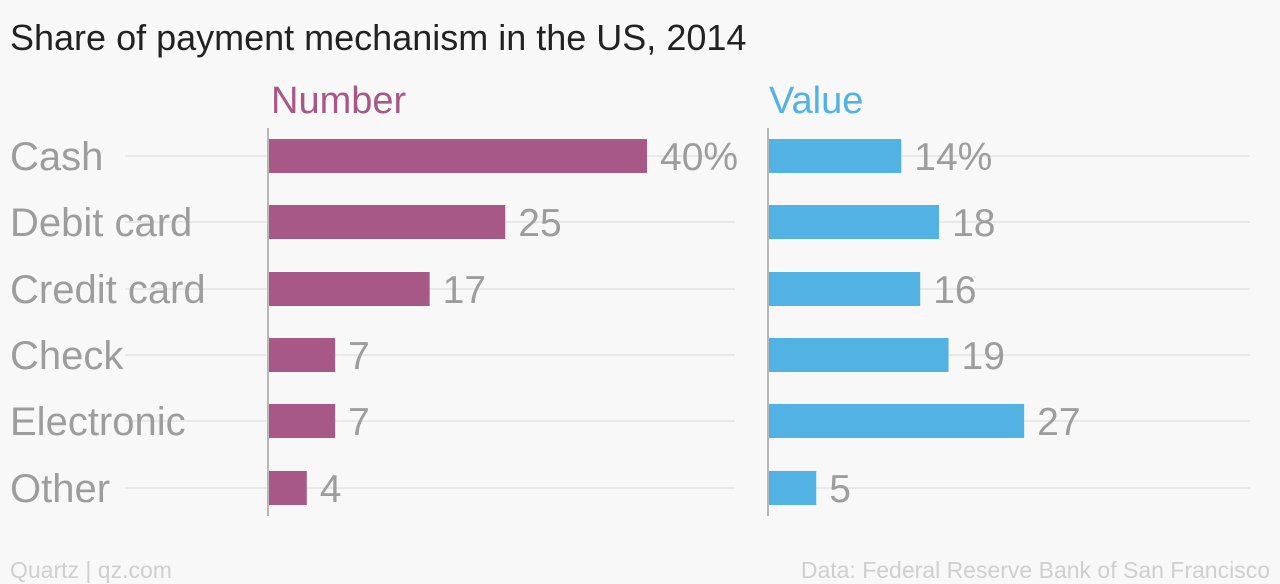 This screenshot has height=584, width=1280. I want to click on category-label: Debit card, so click(101, 223).